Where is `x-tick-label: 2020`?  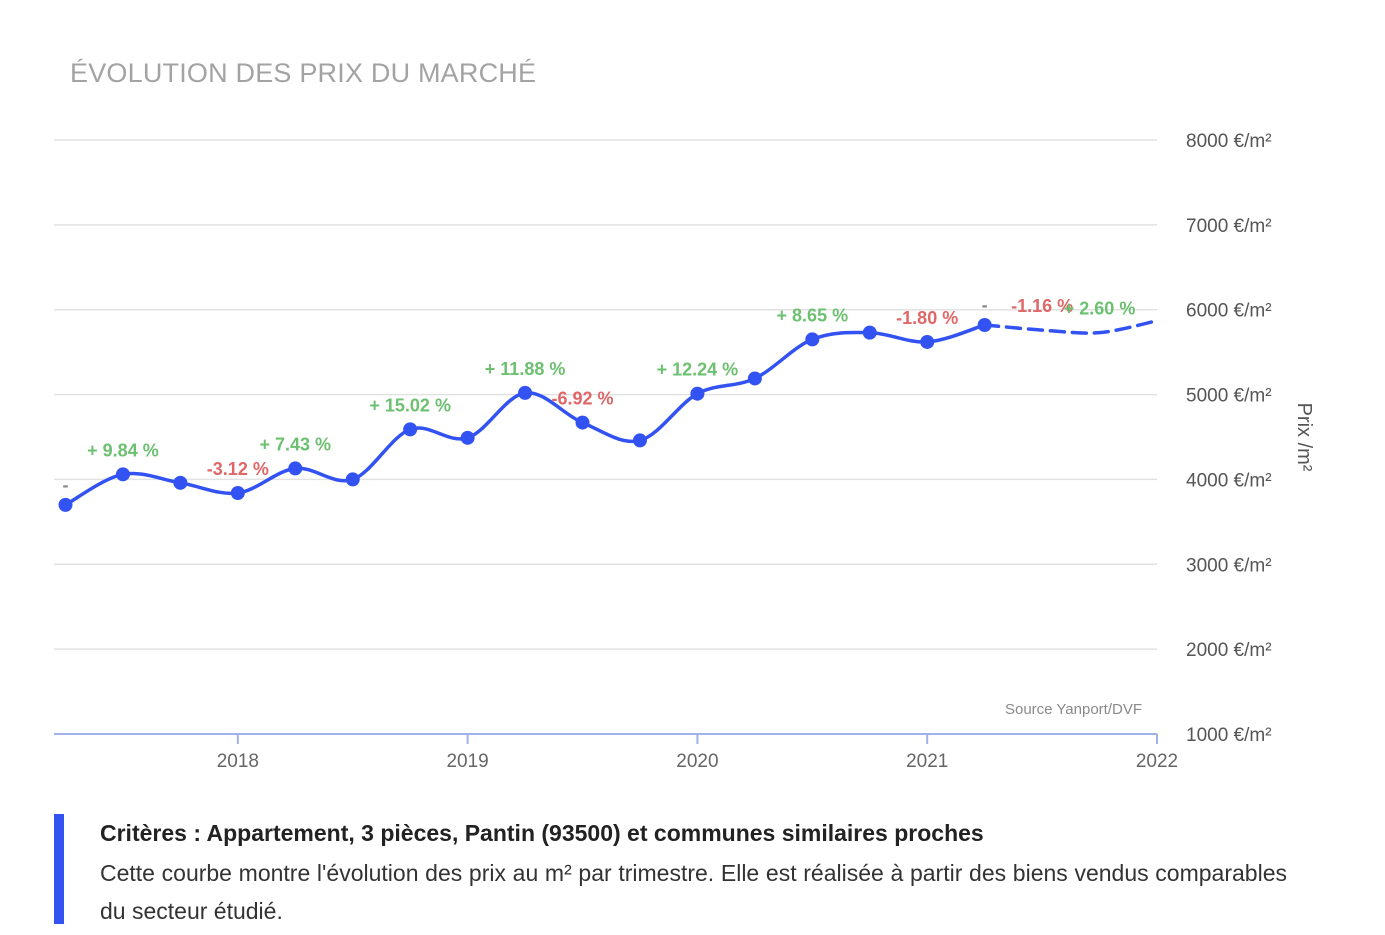 x-tick-label: 2020 is located at coordinates (697, 761).